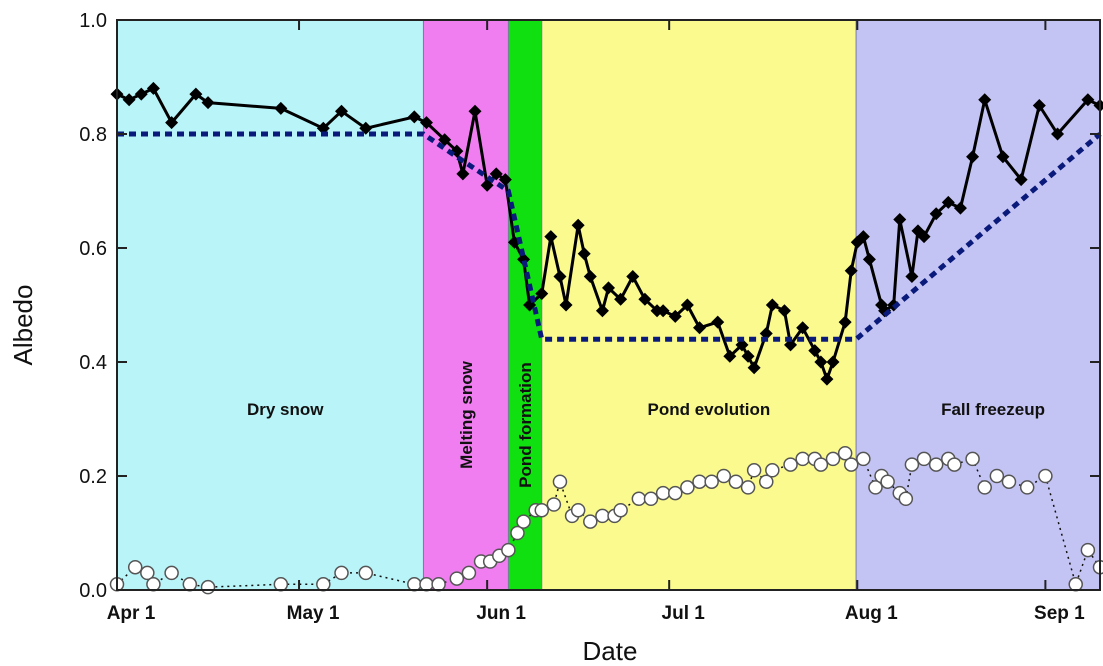  What do you see at coordinates (993, 409) in the screenshot?
I see `phase-label-4: Fall freezeup` at bounding box center [993, 409].